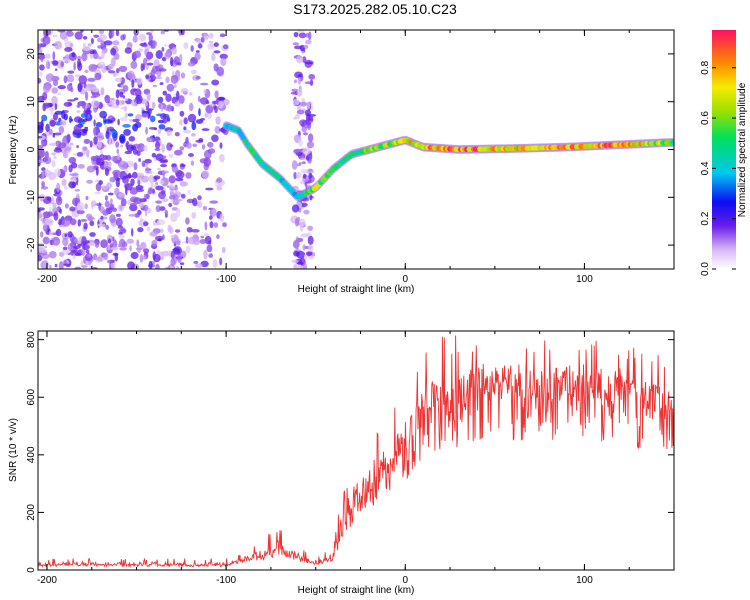 This screenshot has height=600, width=750. I want to click on spectrogram-ridge-layer, so click(448, 161).